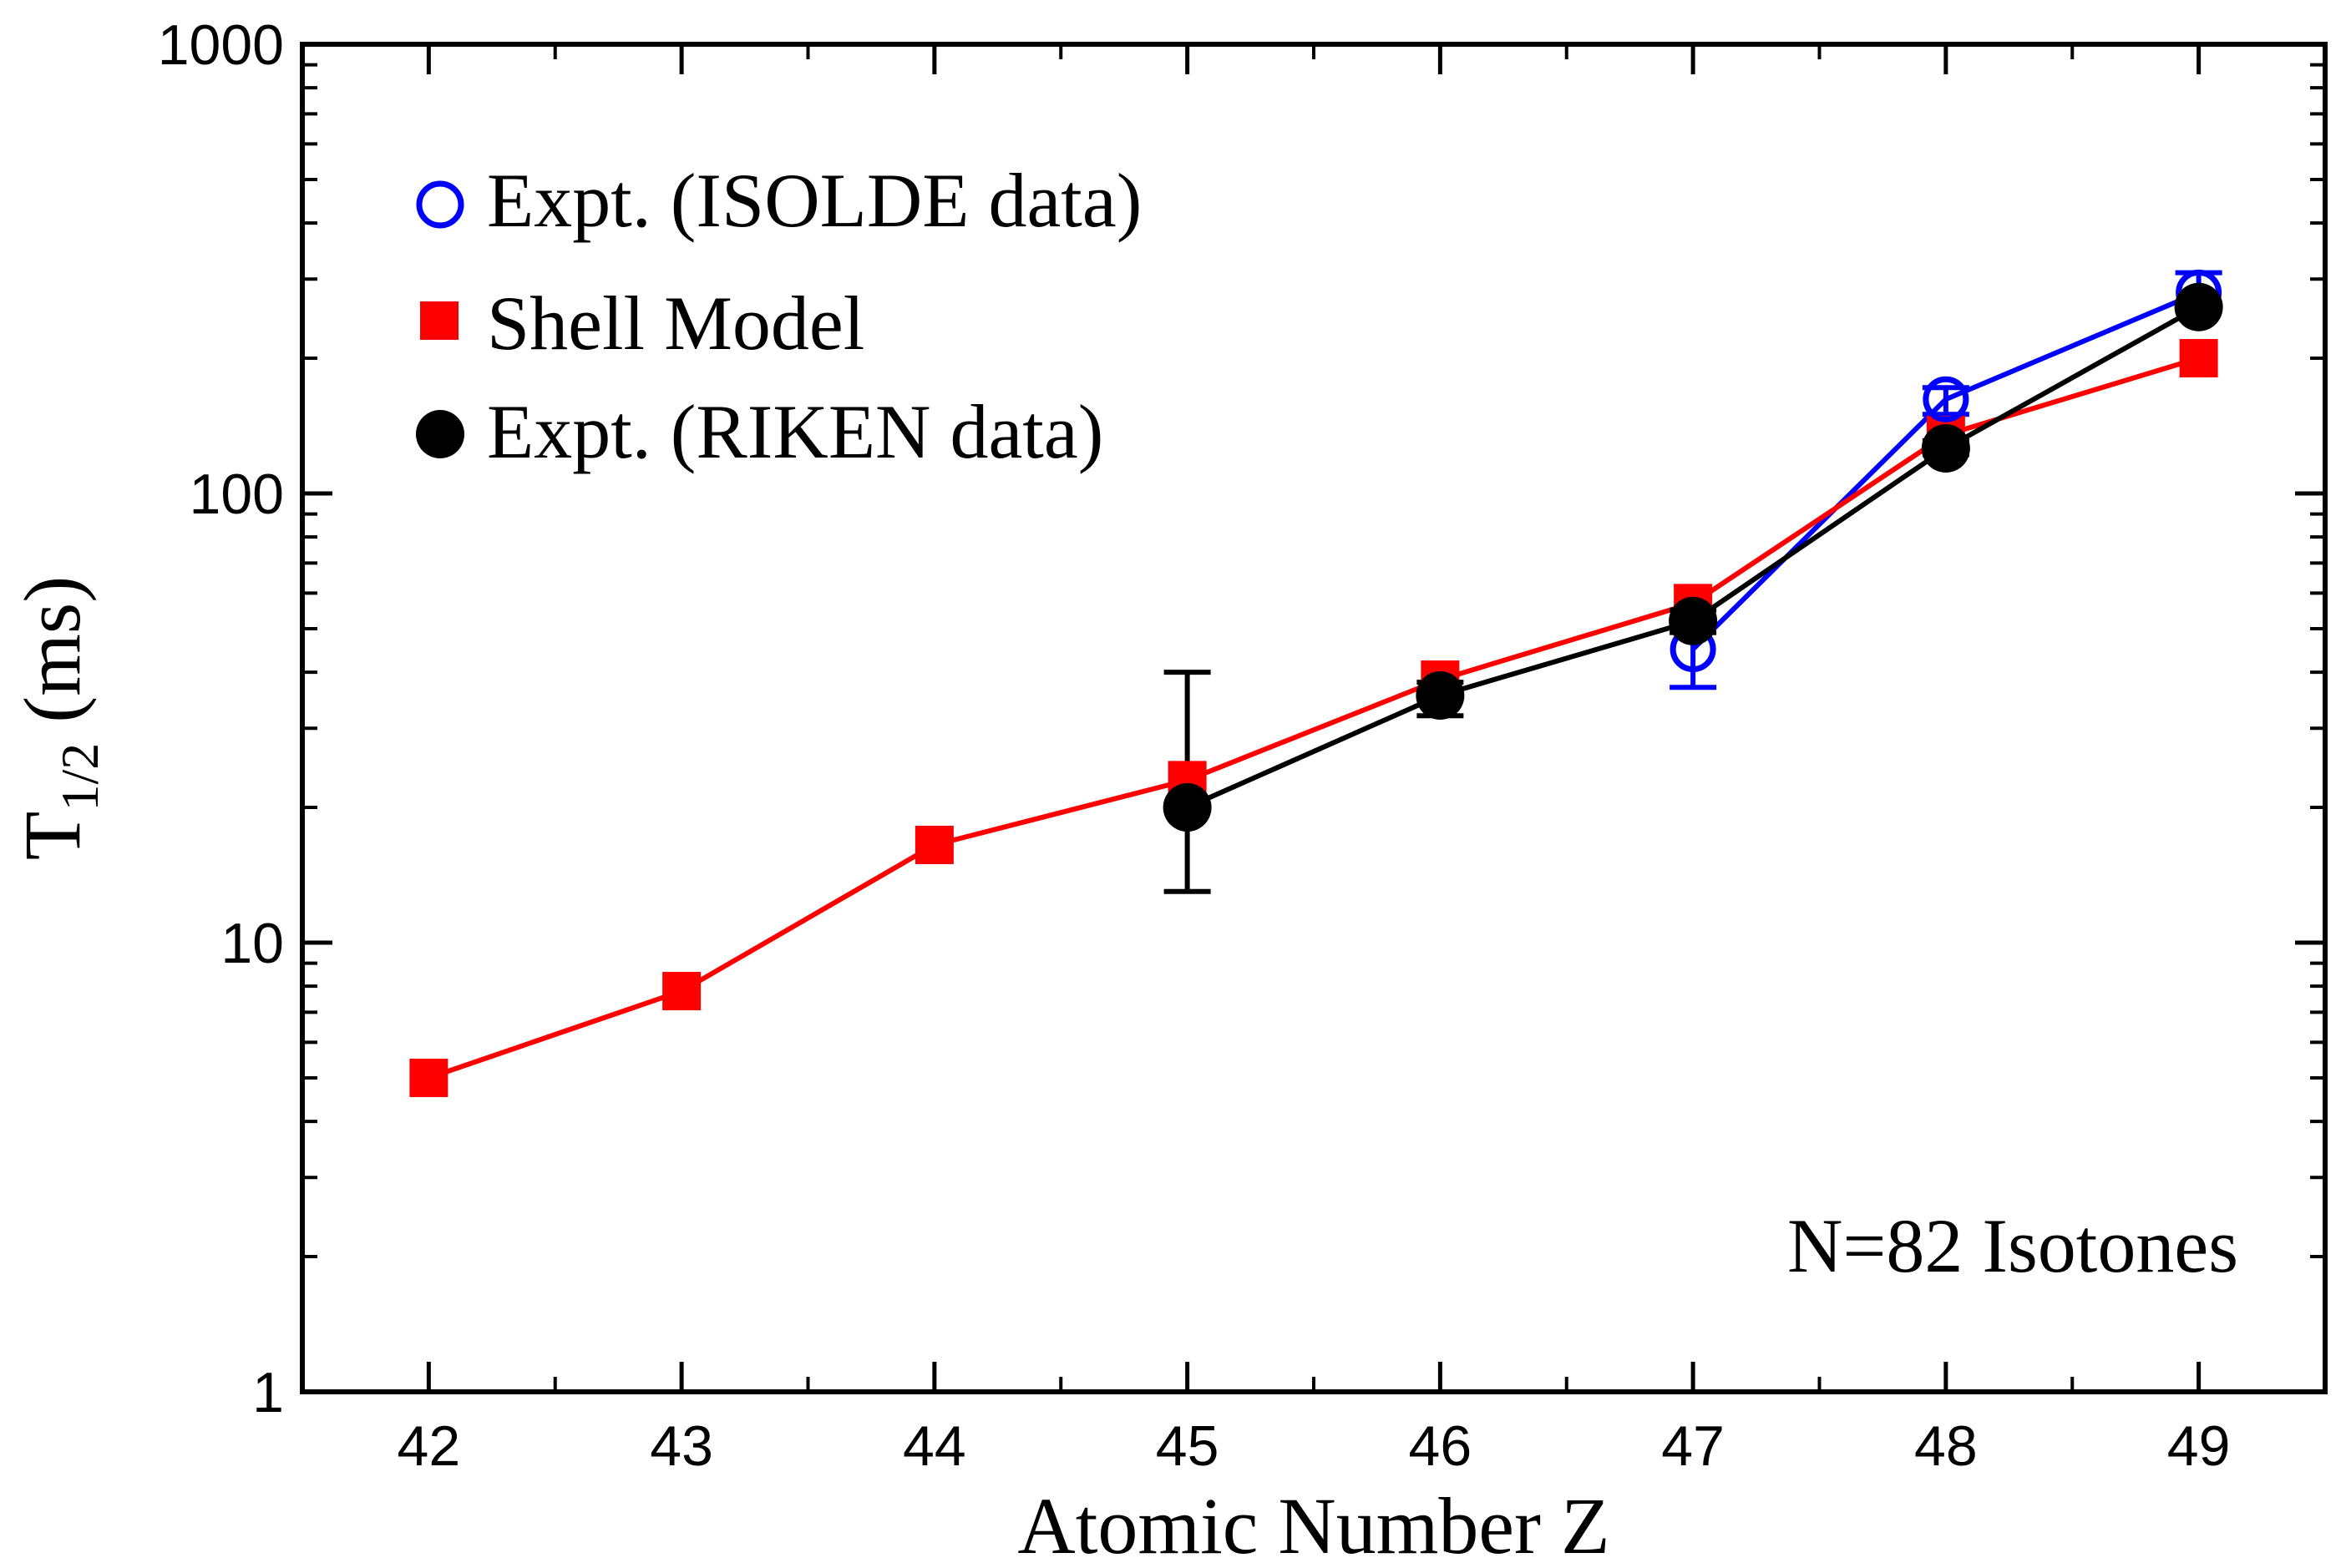 This screenshot has width=2346, height=1568. Describe the element at coordinates (439, 320) in the screenshot. I see `legend-marker-shell-model` at that location.